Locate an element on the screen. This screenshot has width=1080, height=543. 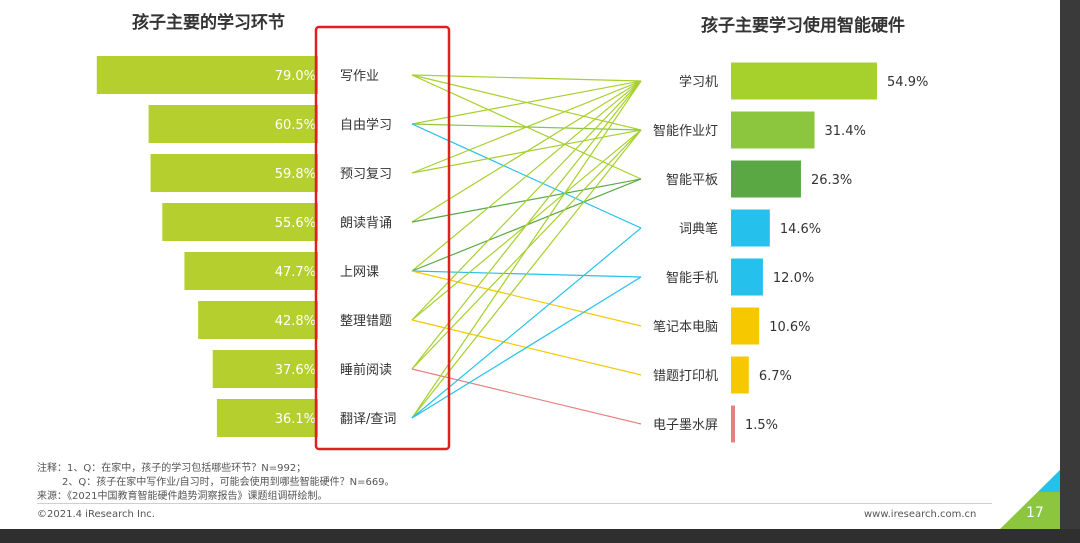
hardware-bar-value: 6.7% is located at coordinates (775, 376).